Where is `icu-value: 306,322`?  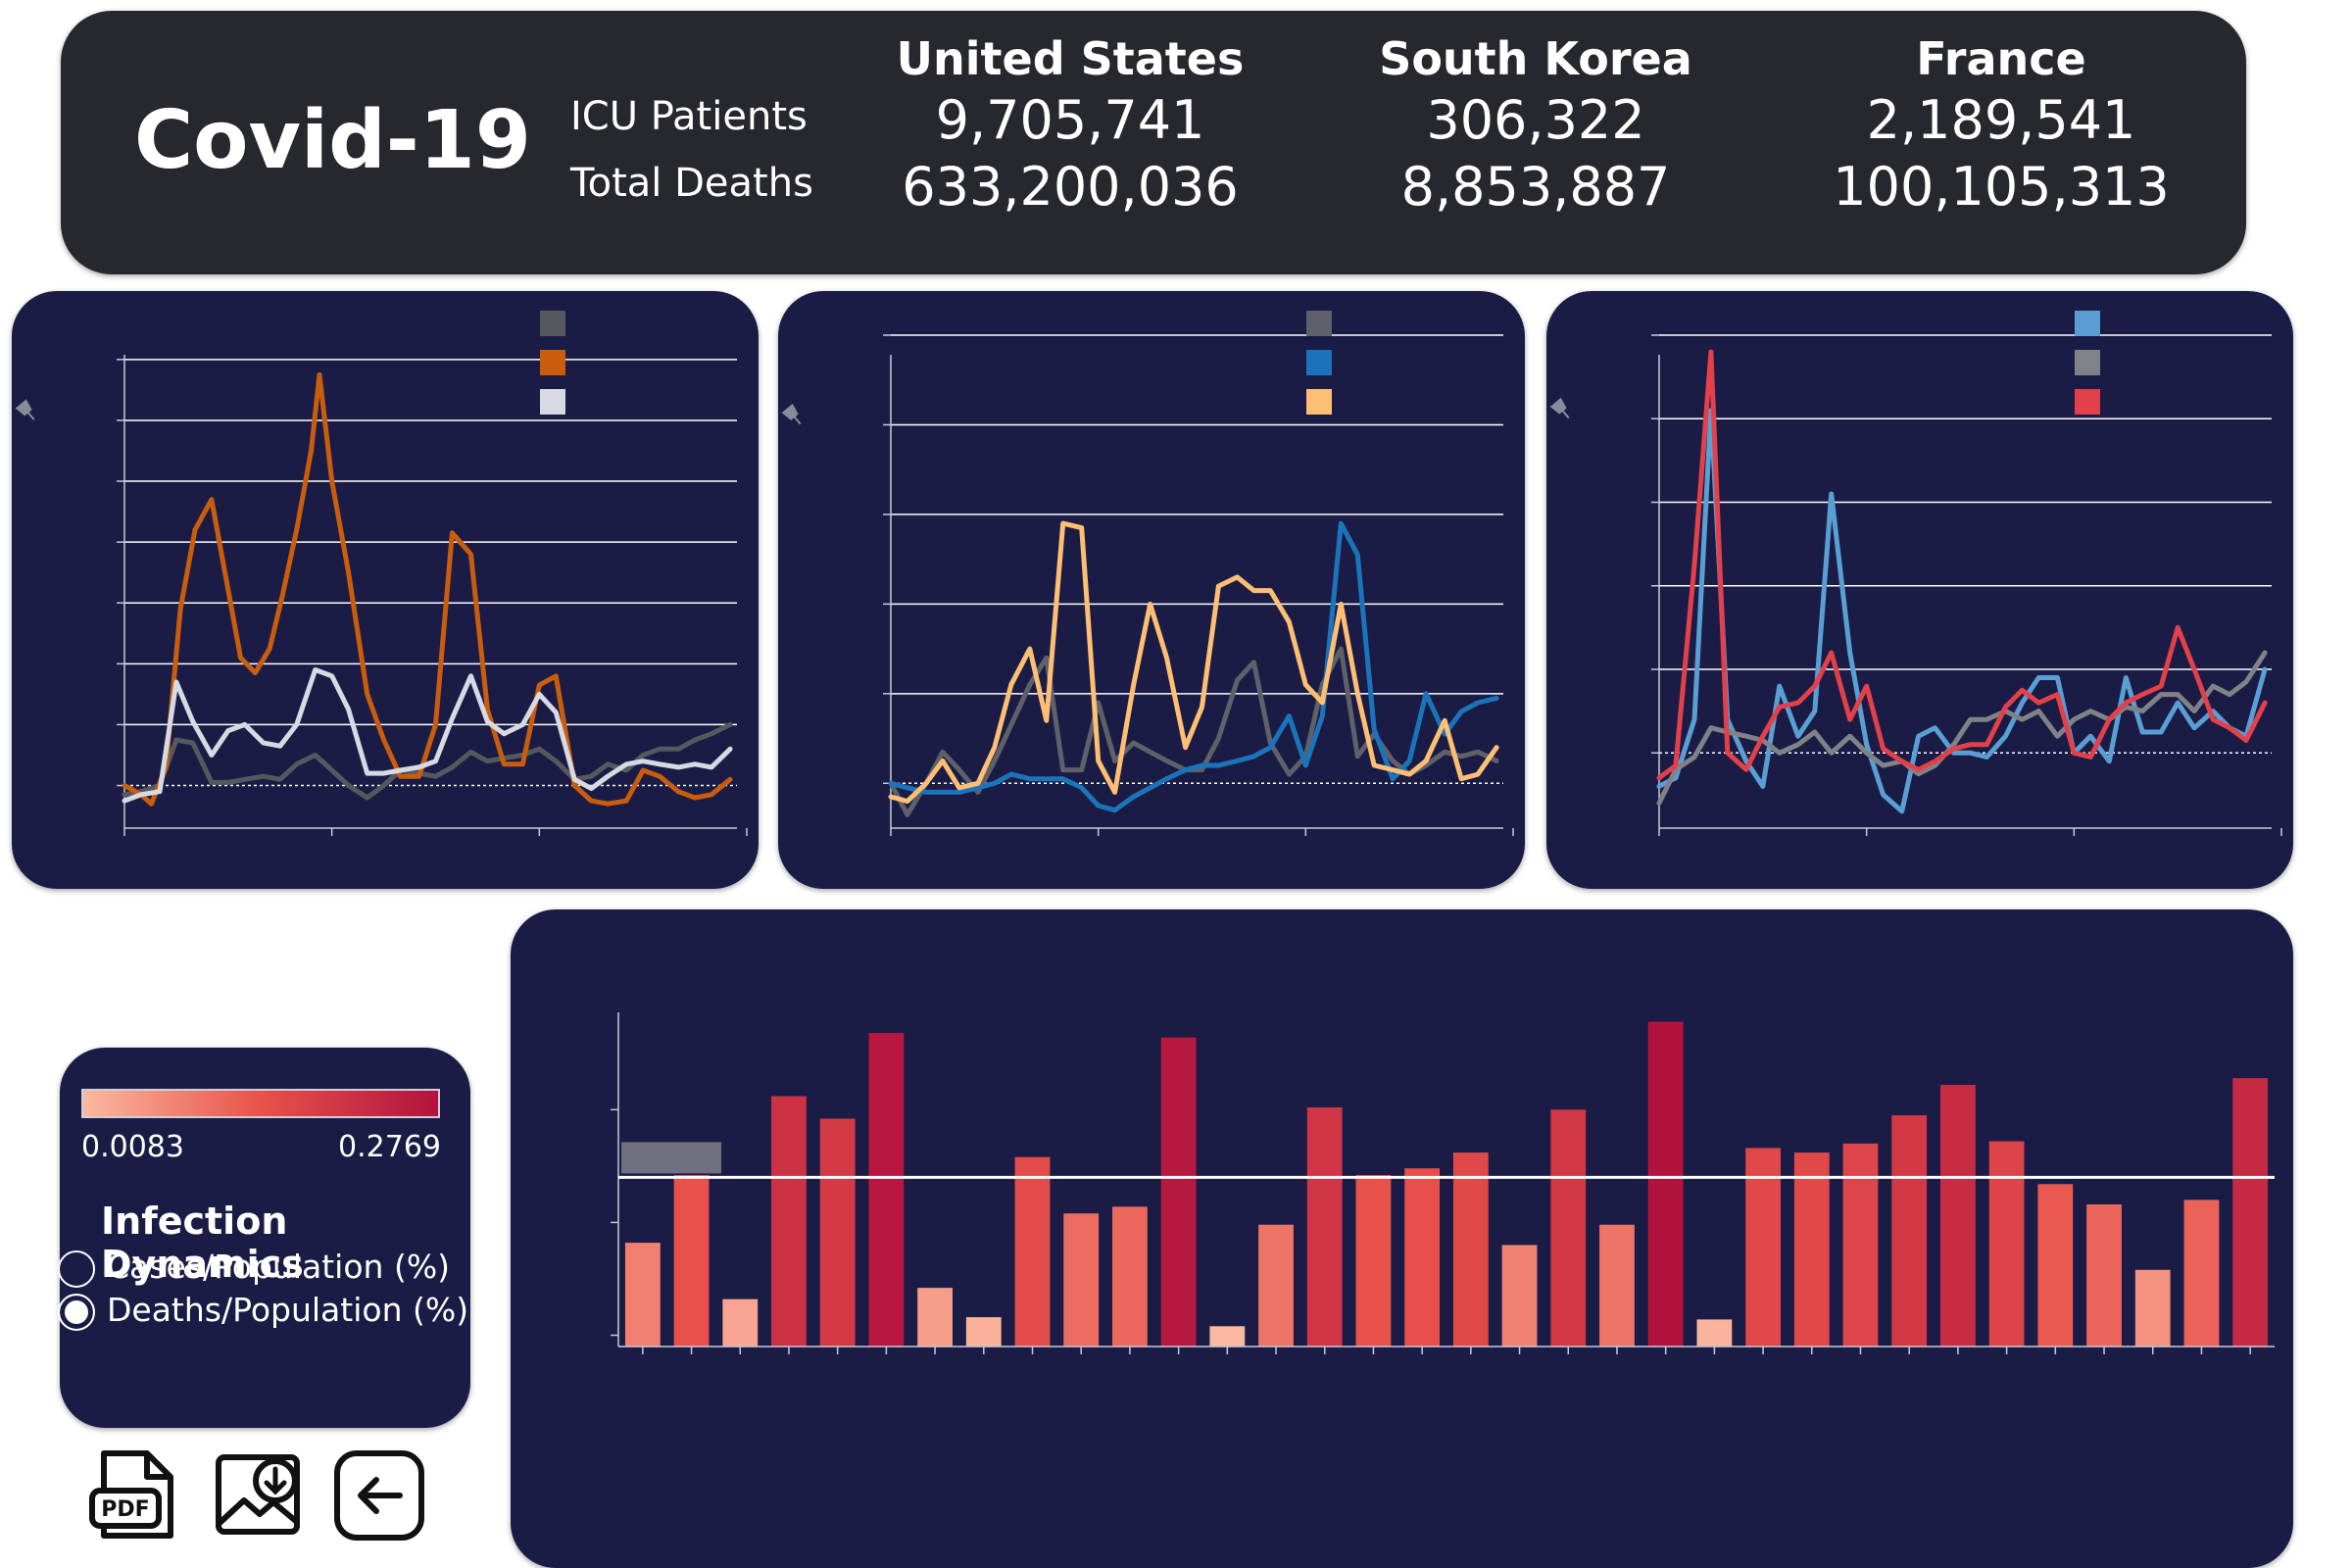
icu-value: 306,322 is located at coordinates (1535, 120).